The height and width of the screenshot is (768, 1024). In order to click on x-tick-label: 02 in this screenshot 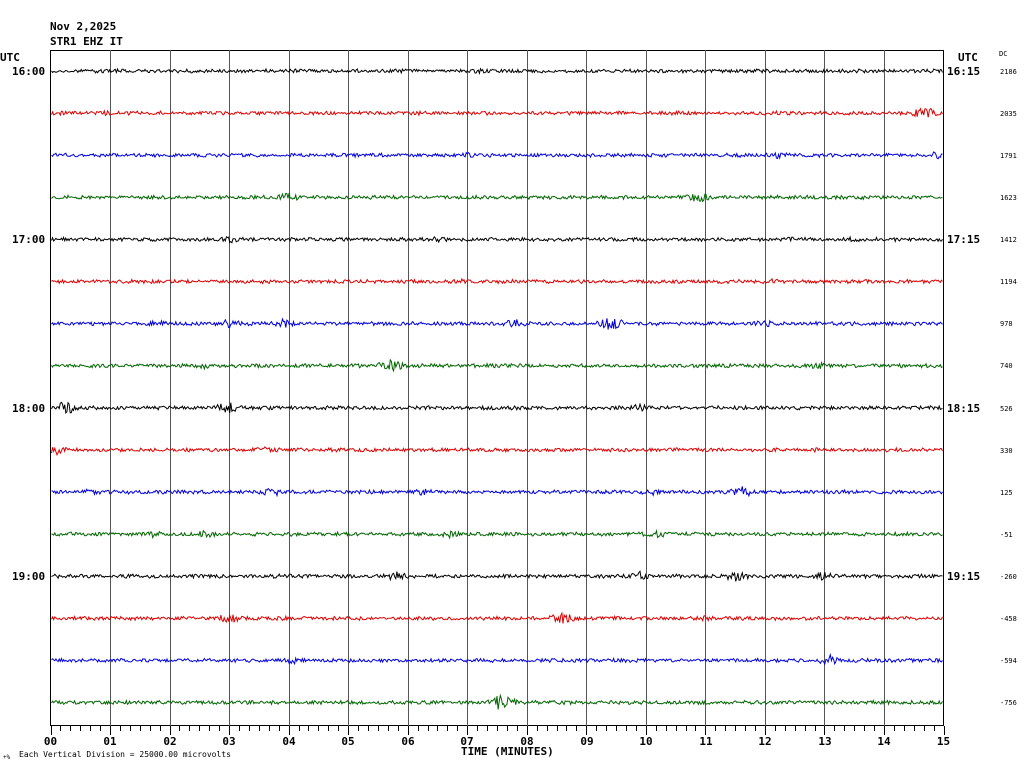, I will do `click(170, 741)`.